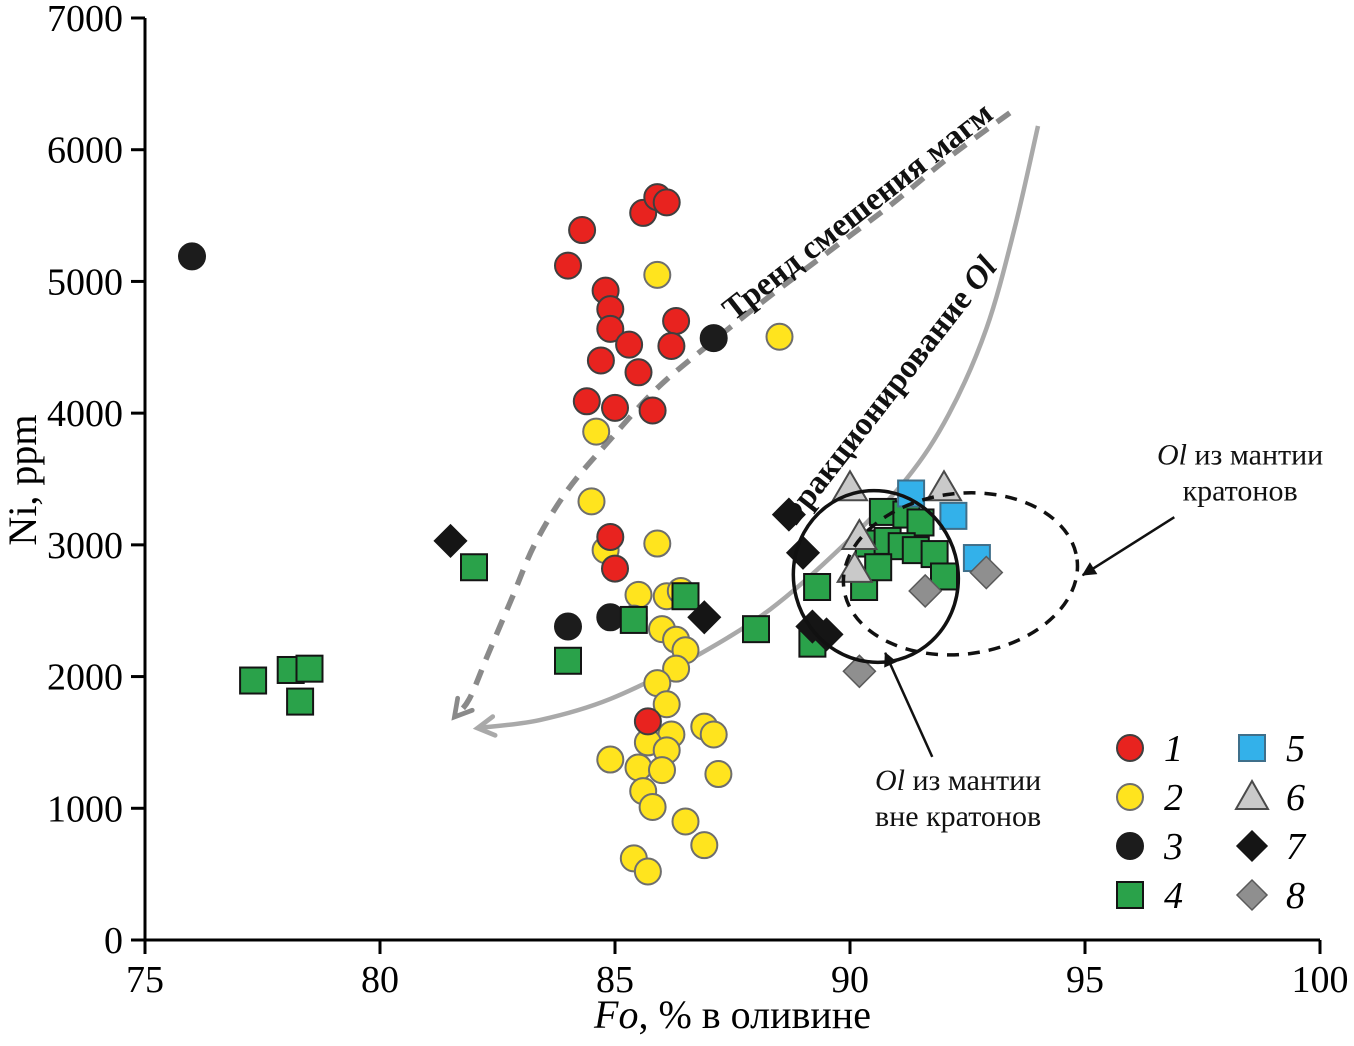  I want to click on y-tick-label: 0, so click(113, 941).